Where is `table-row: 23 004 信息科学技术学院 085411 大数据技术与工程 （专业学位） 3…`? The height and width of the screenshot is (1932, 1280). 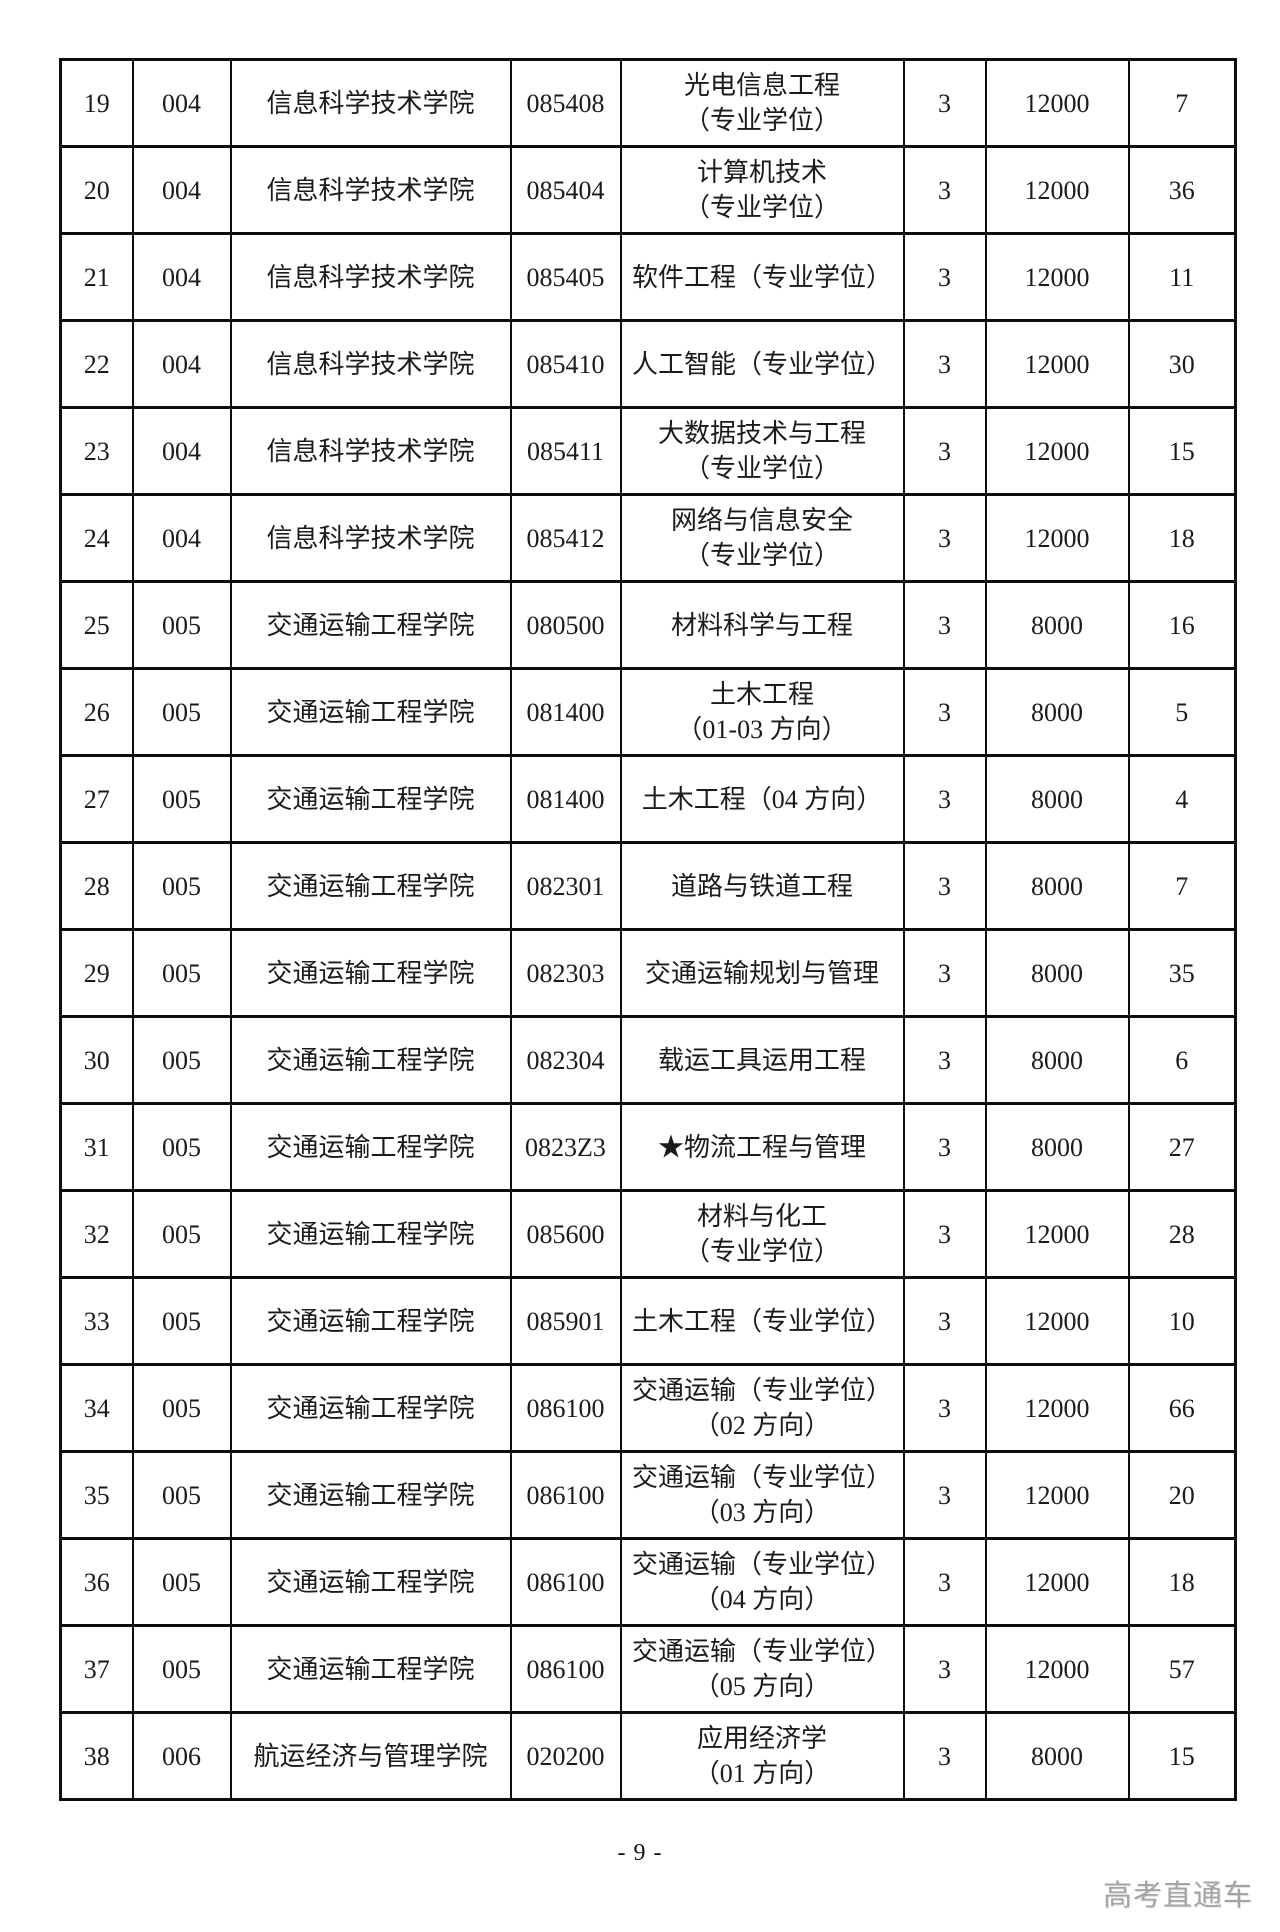
table-row: 23 004 信息科学技术学院 085411 大数据技术与工程 （专业学位） 3… is located at coordinates (648, 451).